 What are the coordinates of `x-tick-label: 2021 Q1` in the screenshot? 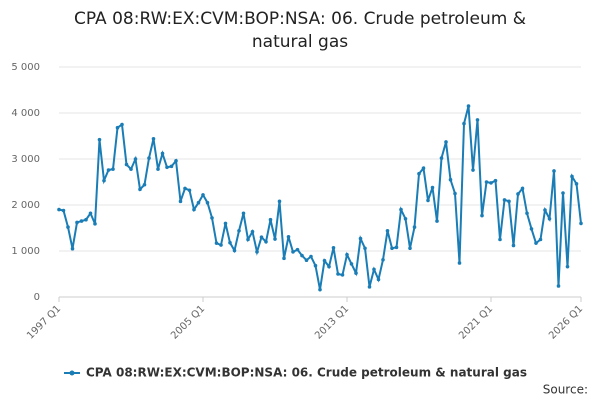 It's located at (476, 322).